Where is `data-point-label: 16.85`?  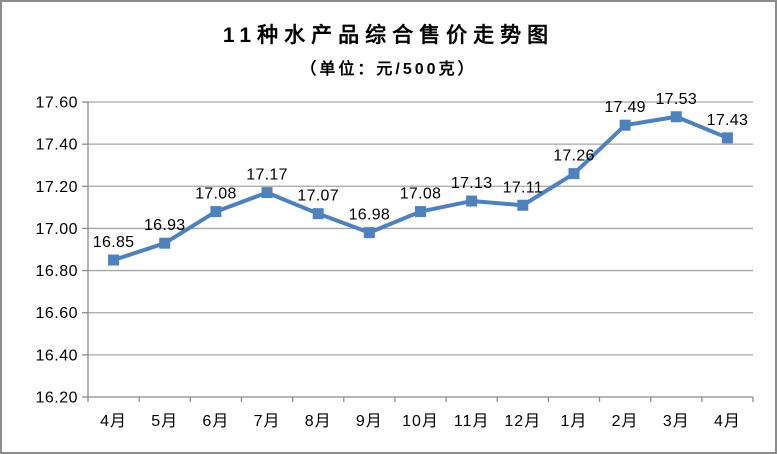 data-point-label: 16.85 is located at coordinates (114, 242).